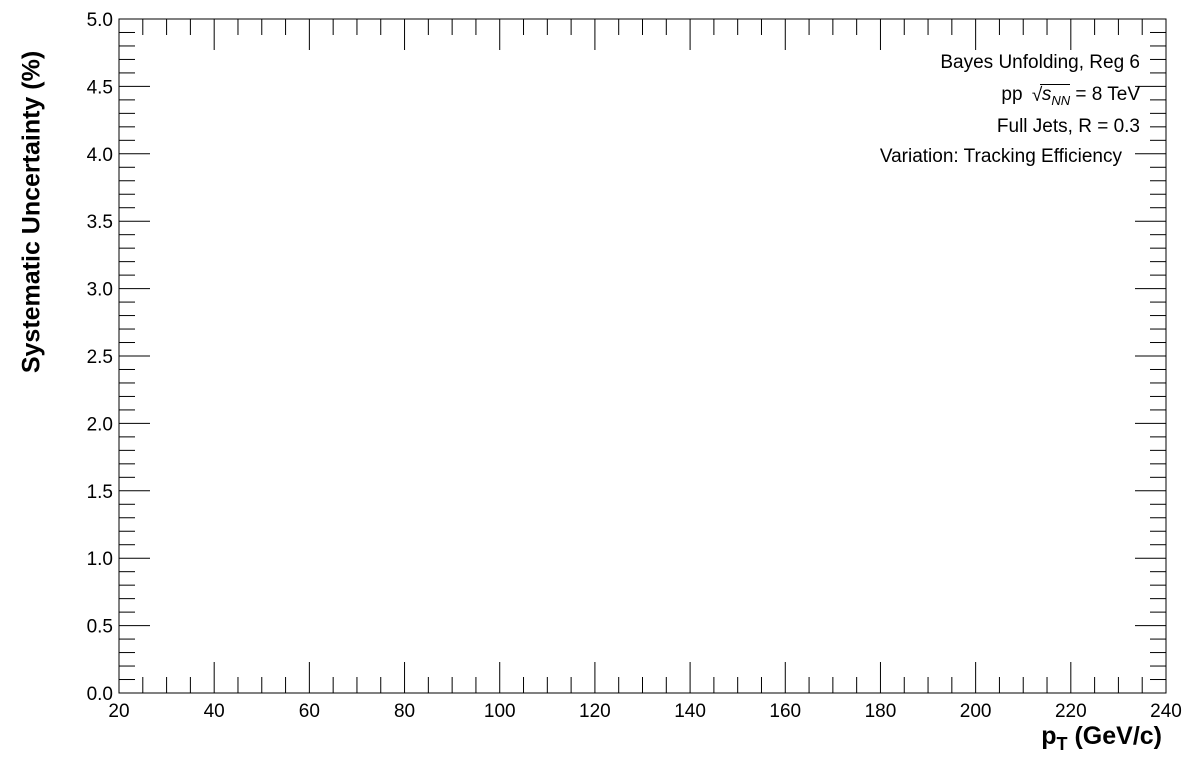 Image resolution: width=1196 pixels, height=772 pixels. What do you see at coordinates (1061, 100) in the screenshot?
I see `sqrt-subscript: NN` at bounding box center [1061, 100].